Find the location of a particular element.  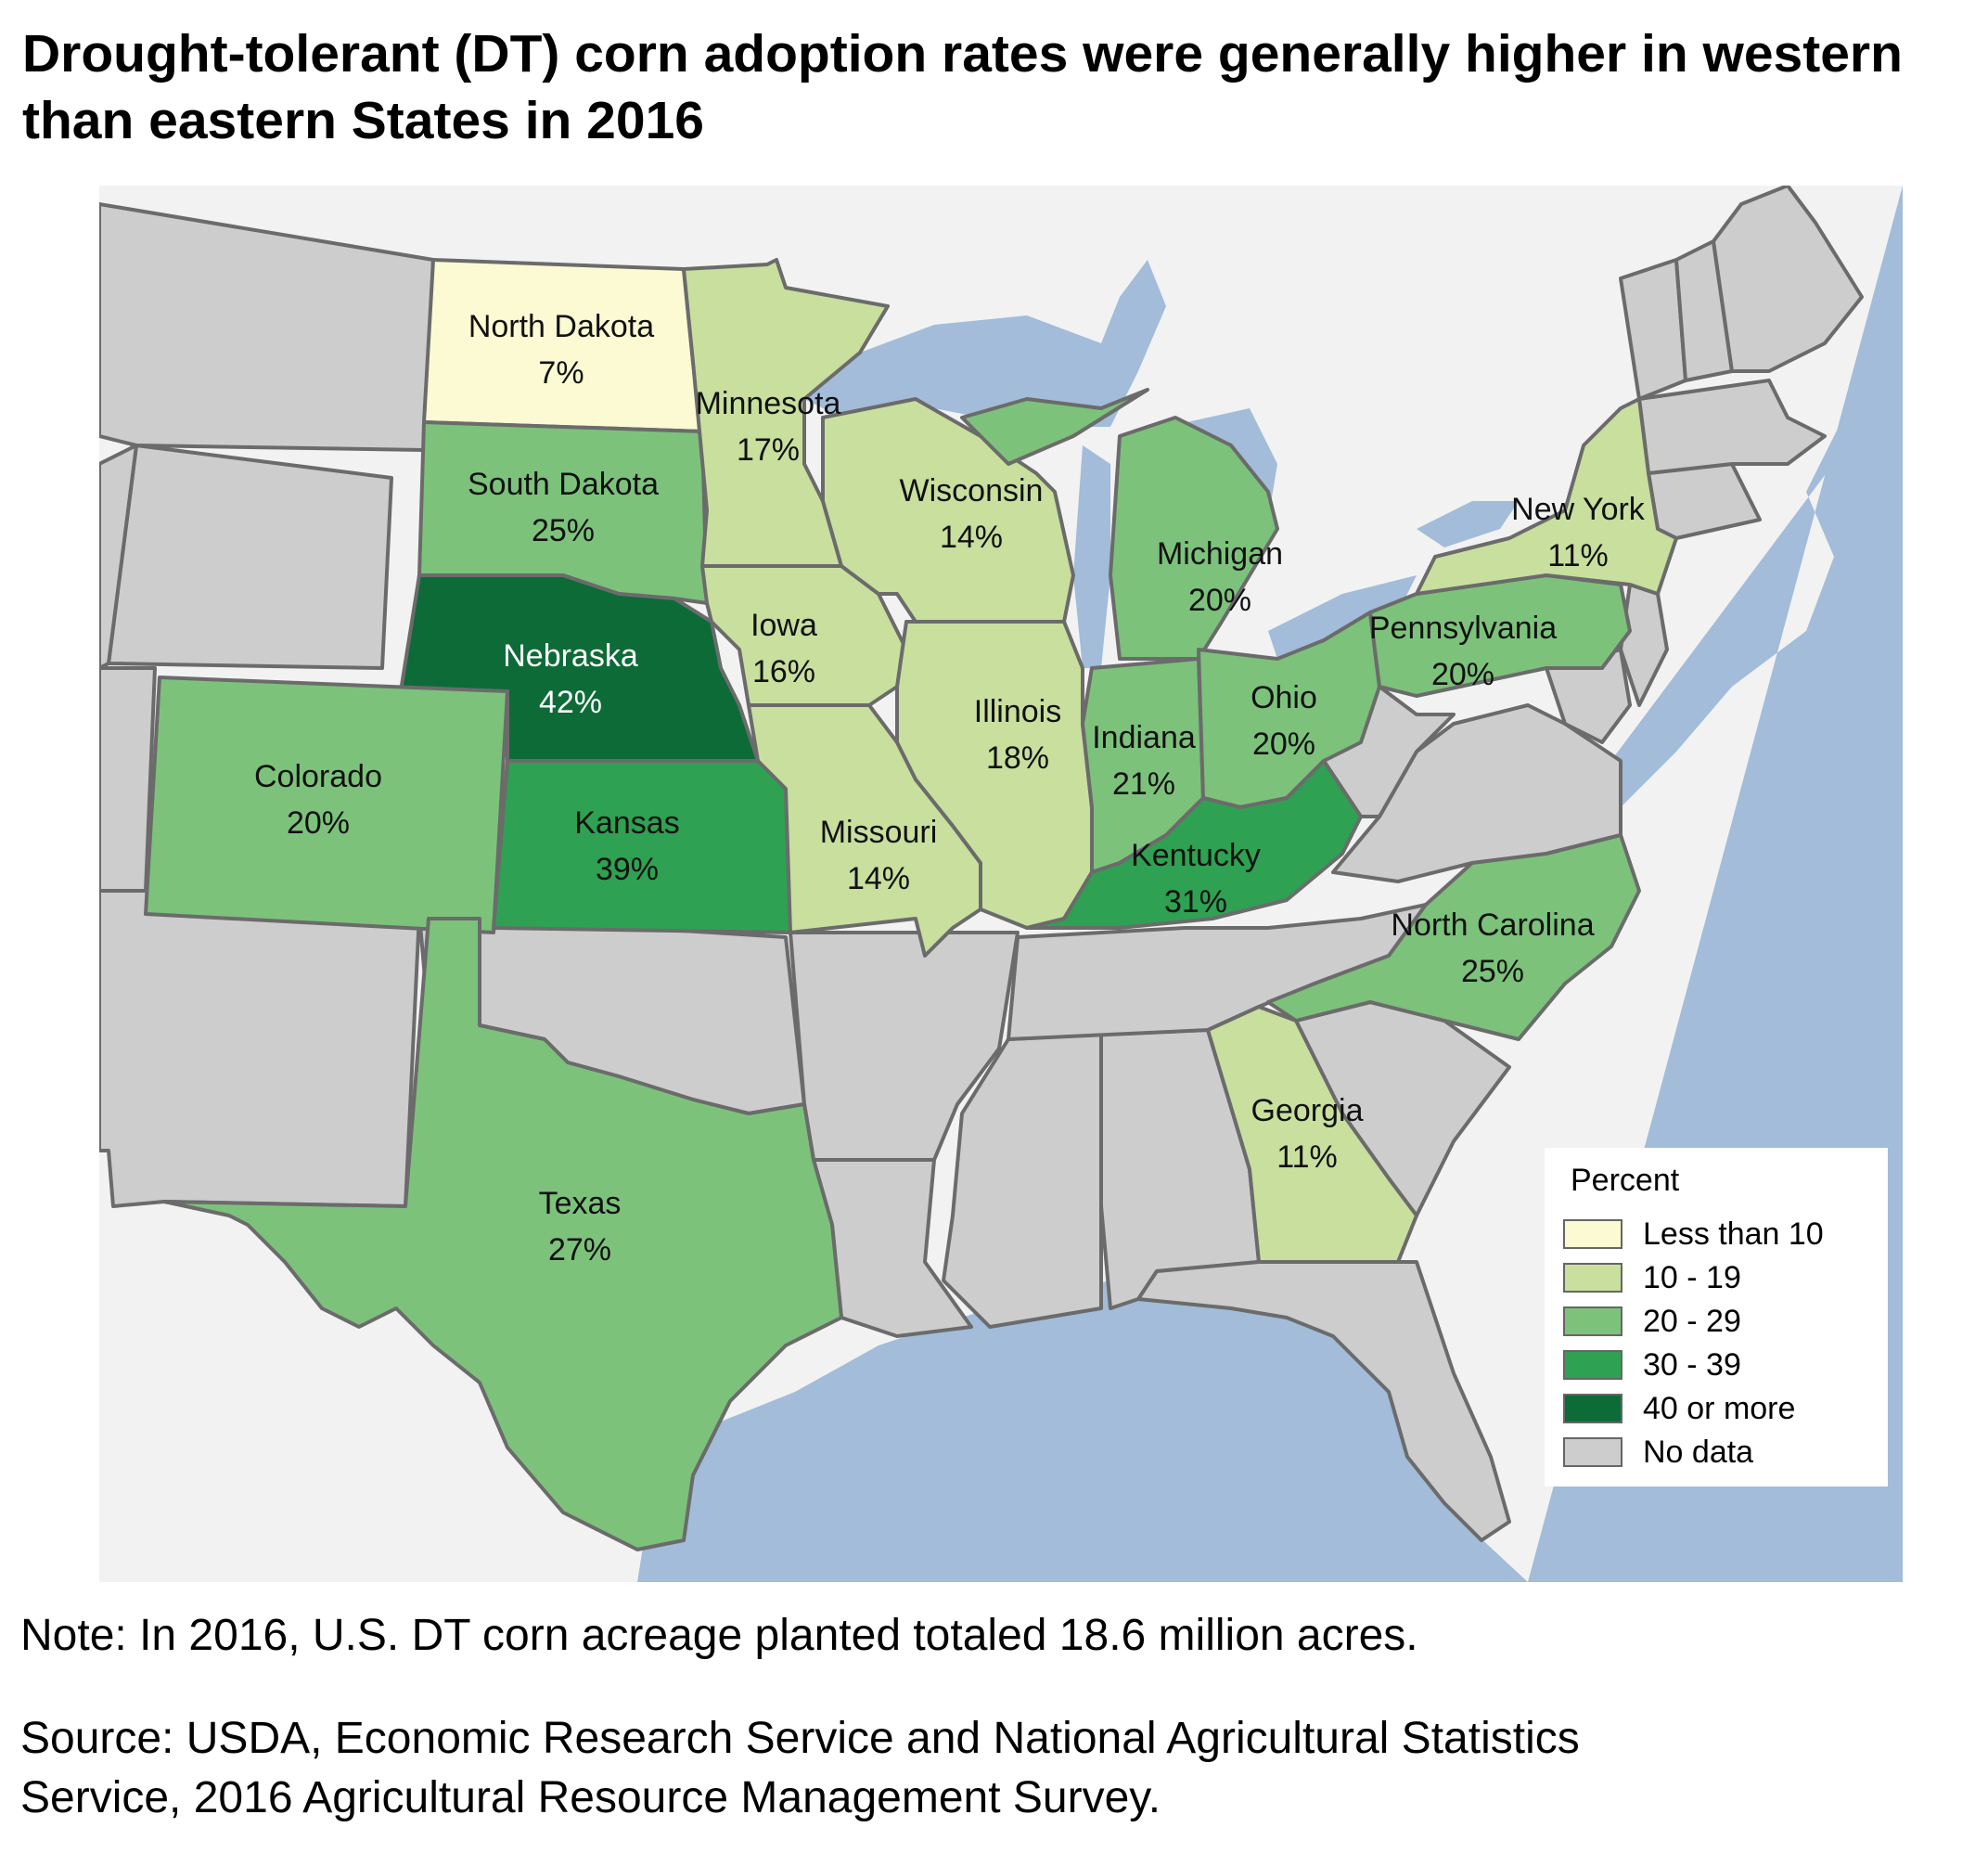

state-new-mexico is located at coordinates (259, 1048).